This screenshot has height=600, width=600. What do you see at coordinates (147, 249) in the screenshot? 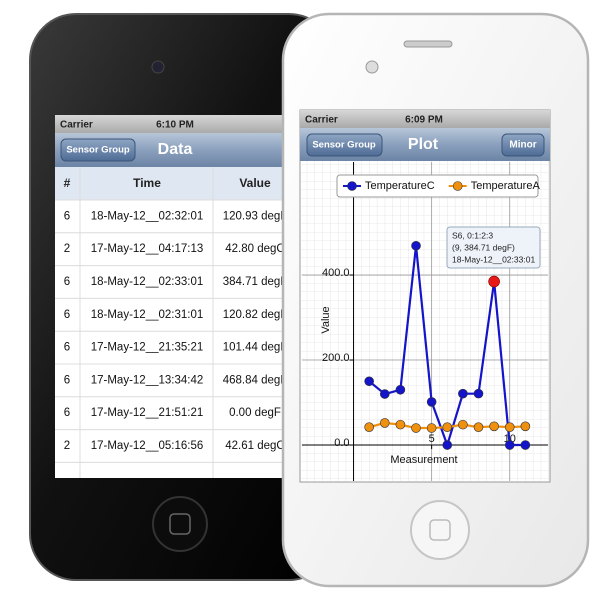
I see `cell: 17-May-12__04:17:13` at bounding box center [147, 249].